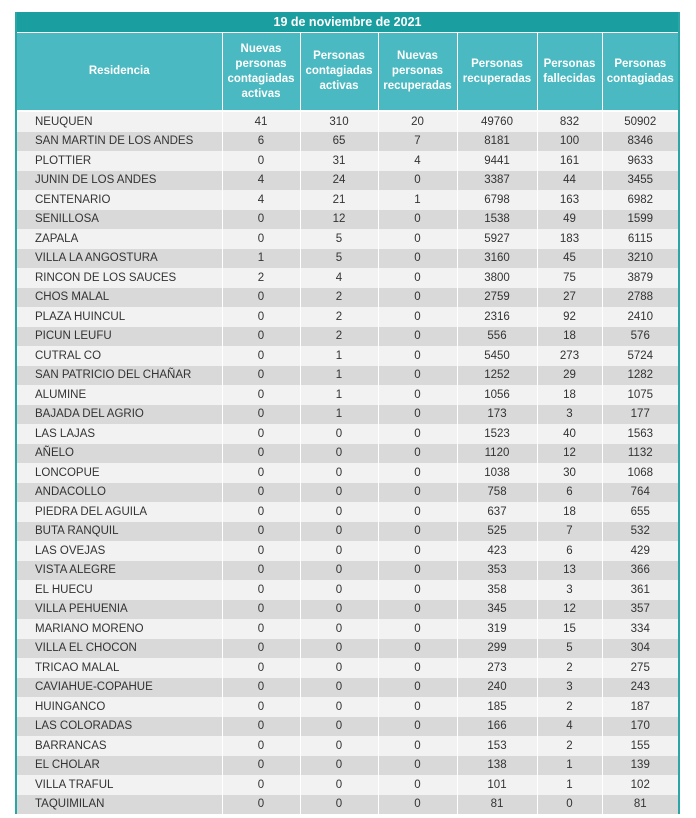  Describe the element at coordinates (570, 219) in the screenshot. I see `fallecidas-cell: 49` at that location.